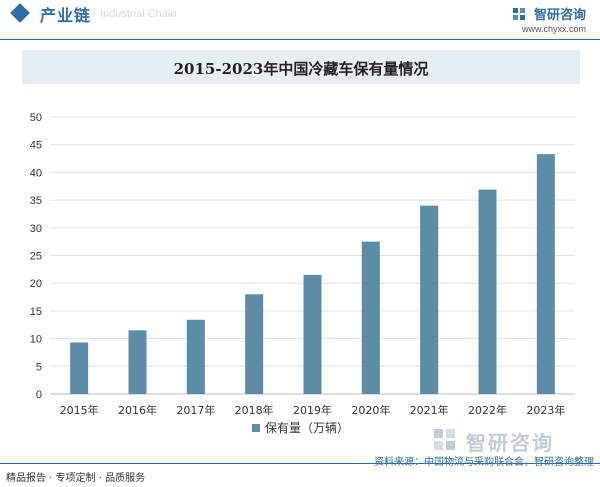 This screenshot has height=487, width=600. Describe the element at coordinates (195, 410) in the screenshot. I see `x-tick-label: 2017年` at that location.